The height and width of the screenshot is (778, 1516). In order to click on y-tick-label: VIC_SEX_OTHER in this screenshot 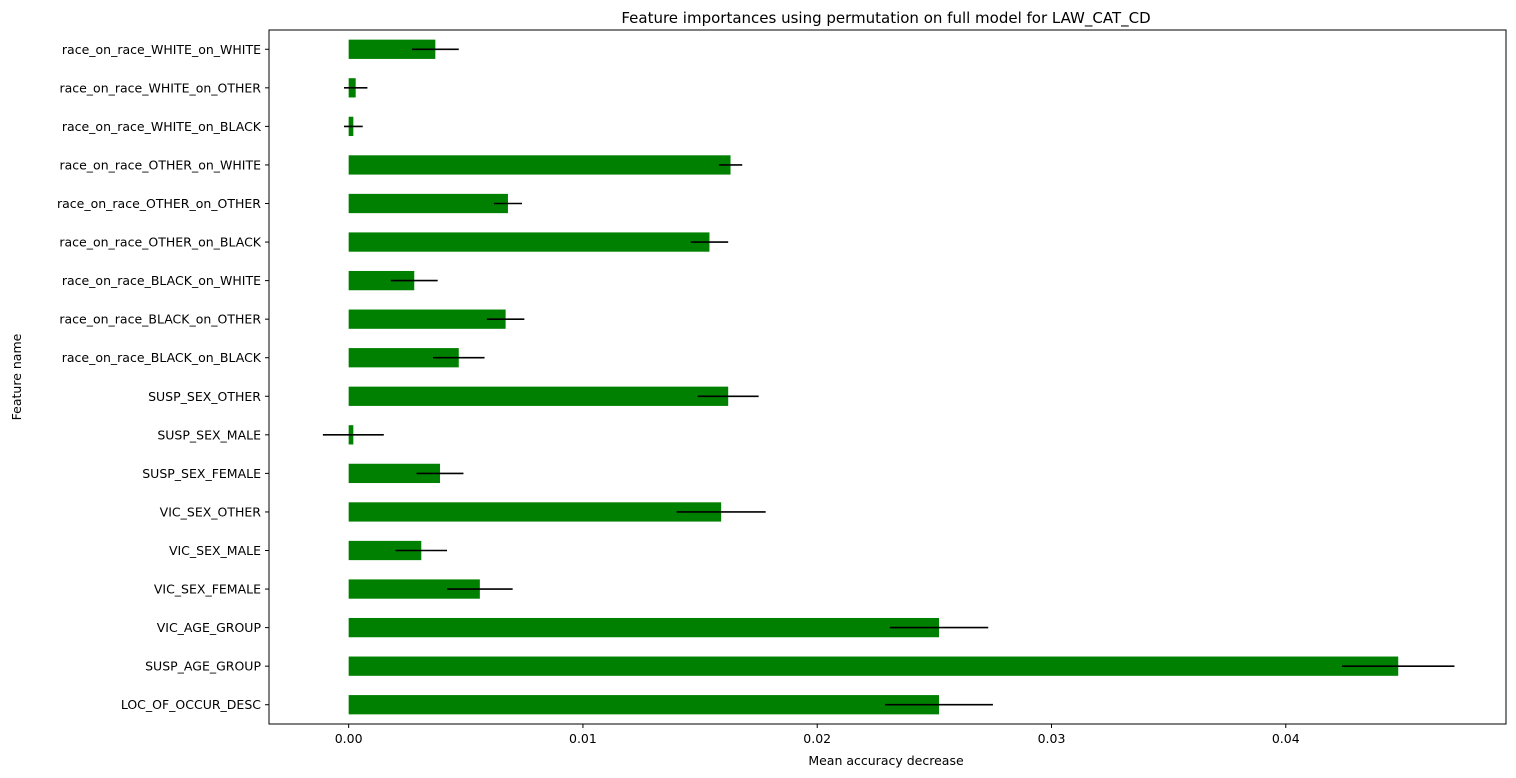, I will do `click(211, 511)`.